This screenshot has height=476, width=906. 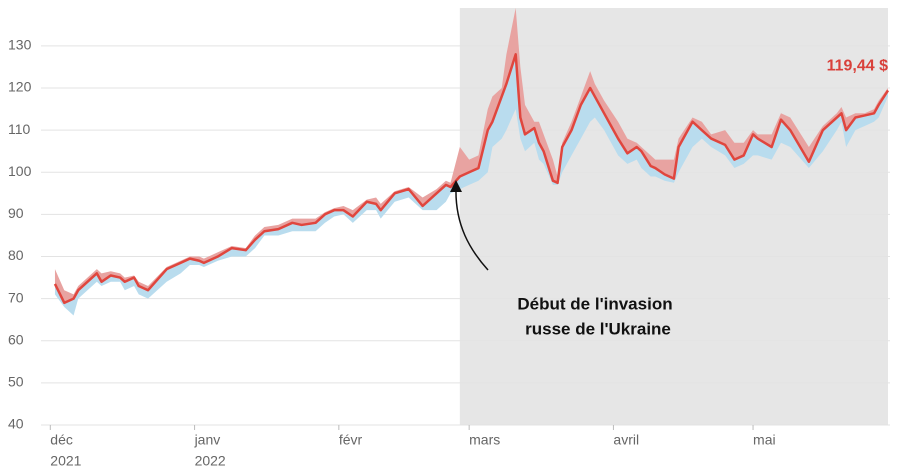 What do you see at coordinates (65, 461) in the screenshot?
I see `x-year-label: 2021` at bounding box center [65, 461].